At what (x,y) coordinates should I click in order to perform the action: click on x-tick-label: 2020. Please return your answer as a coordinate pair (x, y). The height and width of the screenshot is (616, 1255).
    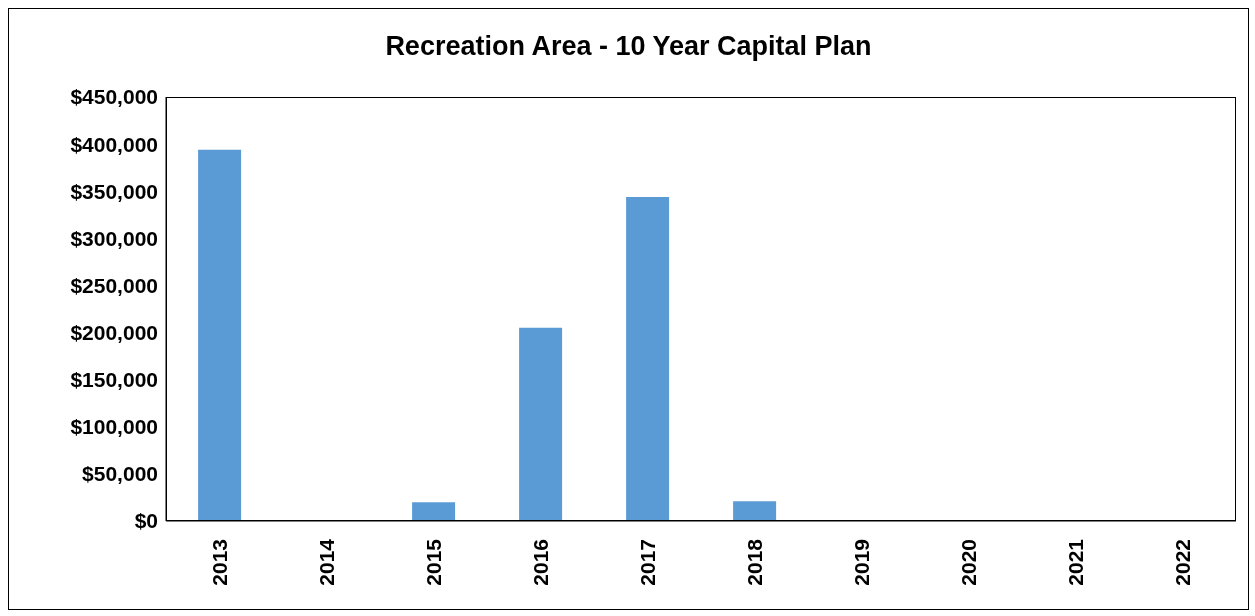
    Looking at the image, I should click on (968, 562).